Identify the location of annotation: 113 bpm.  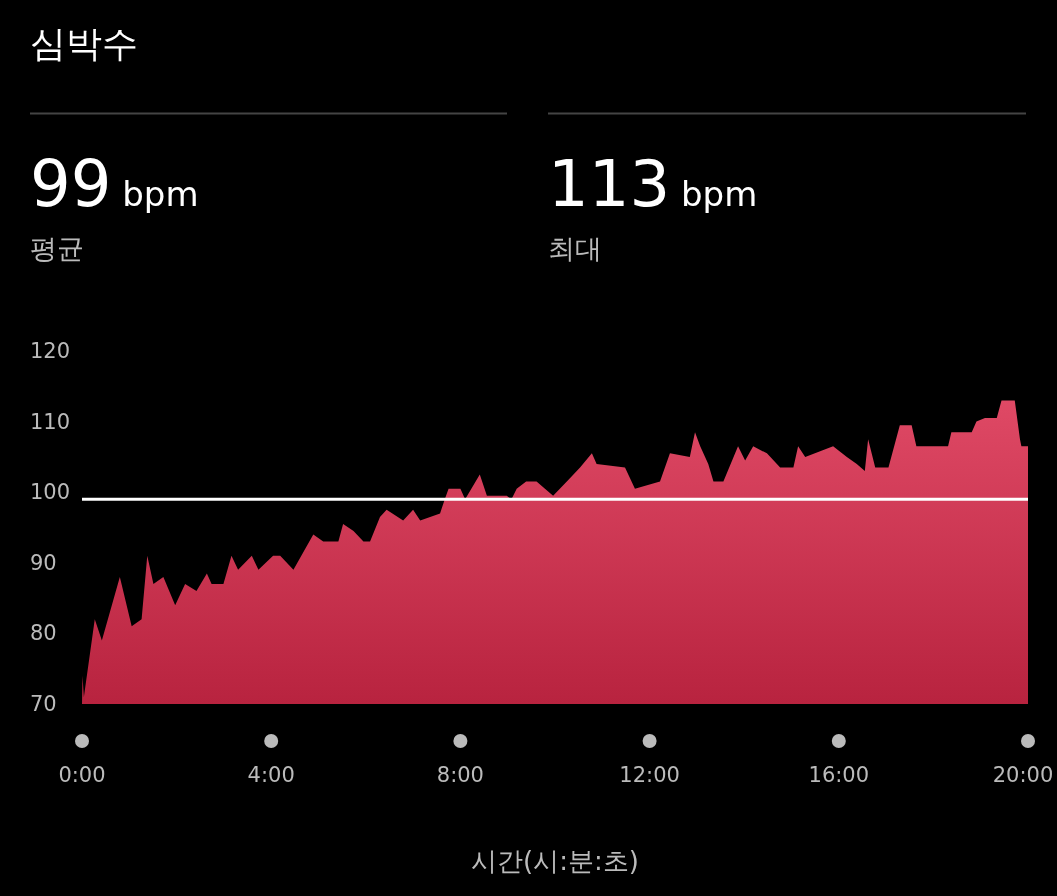
(653, 184).